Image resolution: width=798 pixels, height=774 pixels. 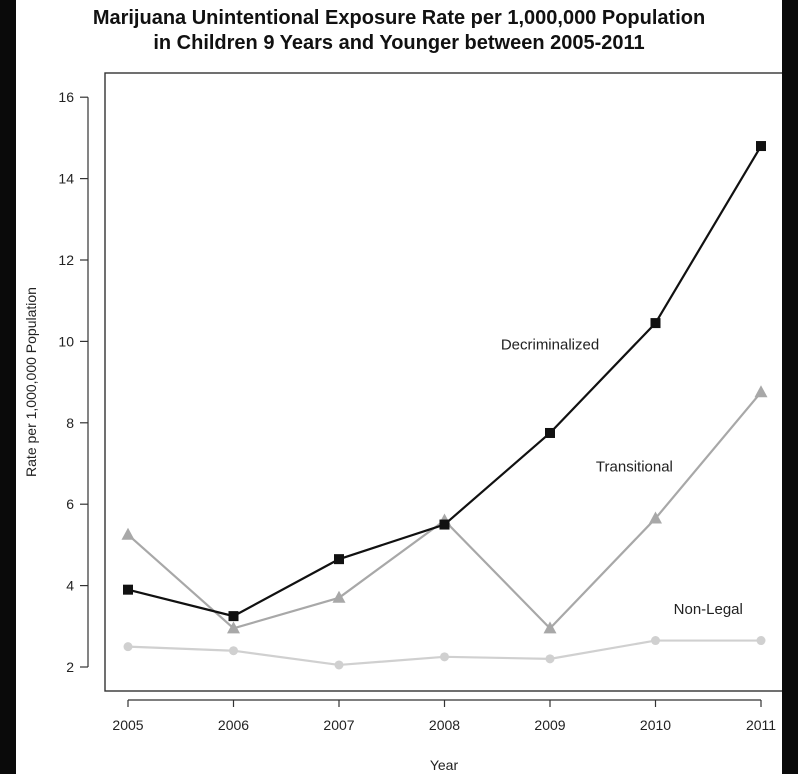 I want to click on x-tick-label: 2006, so click(x=233, y=725).